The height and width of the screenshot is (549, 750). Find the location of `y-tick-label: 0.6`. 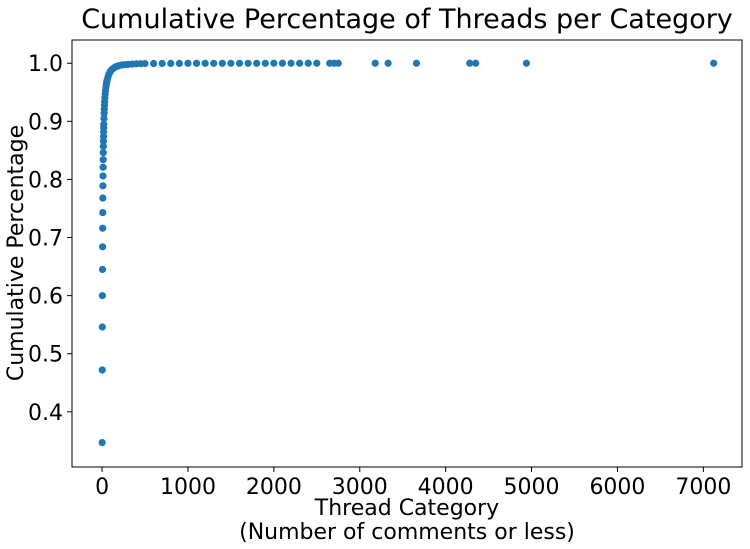

y-tick-label: 0.6 is located at coordinates (45, 297).